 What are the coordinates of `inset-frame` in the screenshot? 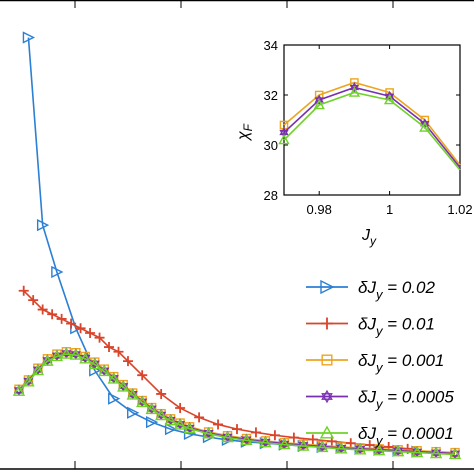 It's located at (372, 120).